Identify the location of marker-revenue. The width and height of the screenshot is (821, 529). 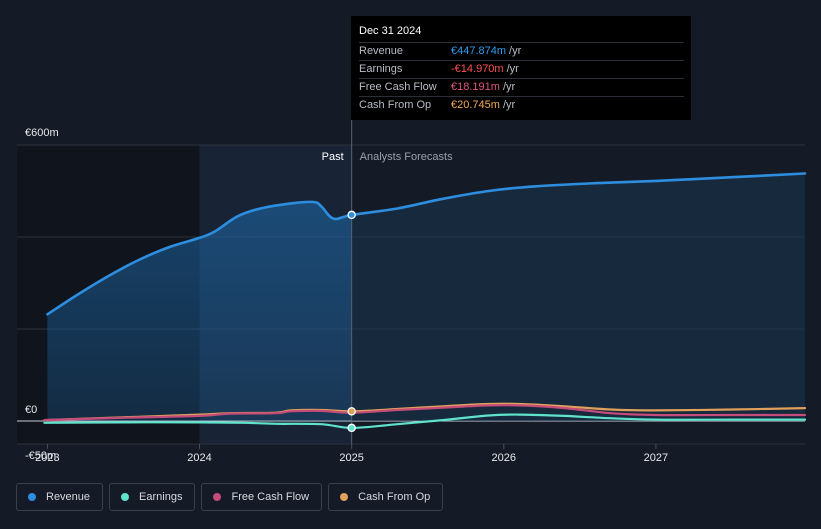
(351, 215).